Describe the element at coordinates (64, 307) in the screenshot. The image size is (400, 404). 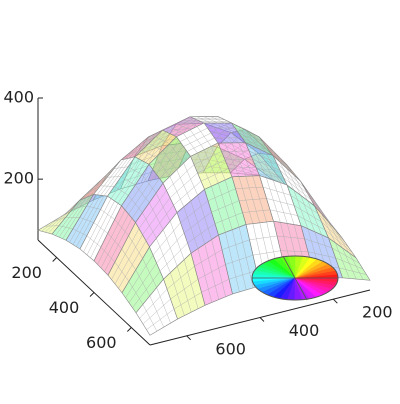
I see `x-tick-label: 400` at that location.